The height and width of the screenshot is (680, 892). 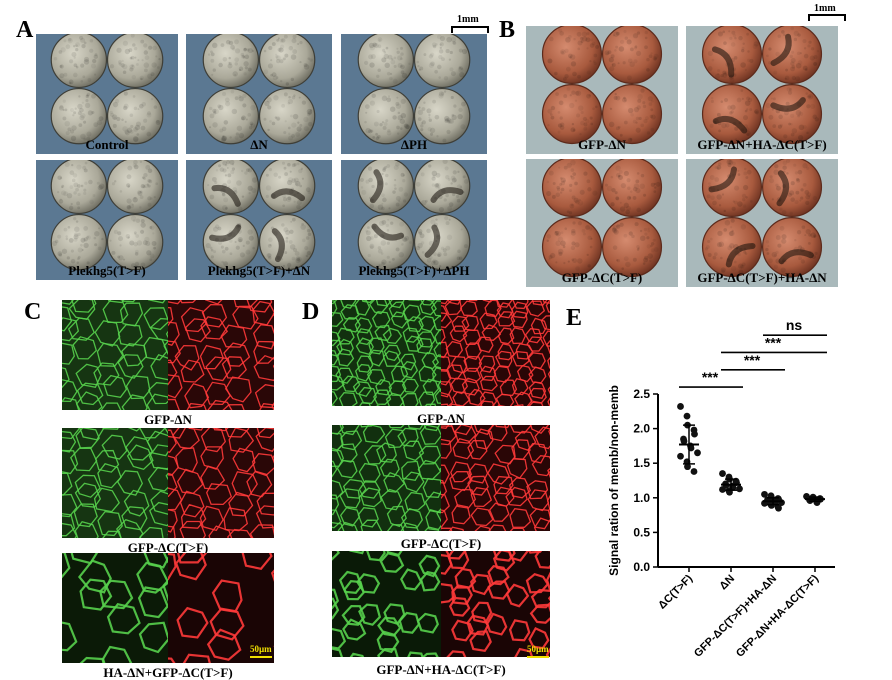 I want to click on panel-a-caption: Plekhg5(T>F)+ΔN, so click(x=259, y=270).